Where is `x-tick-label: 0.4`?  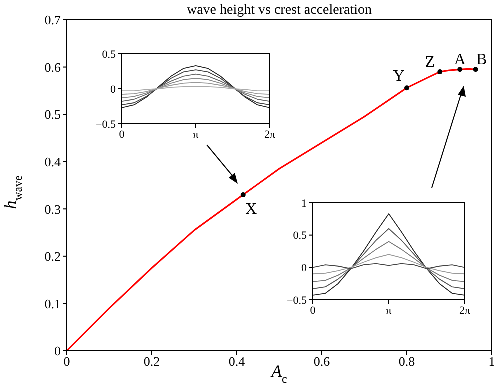
x-tick-label: 0.4 is located at coordinates (237, 362).